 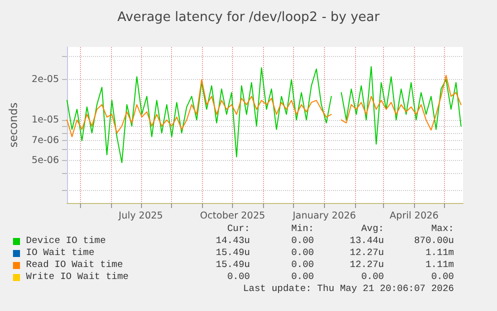 I want to click on y-tick-label: 7e-06, so click(x=45, y=140).